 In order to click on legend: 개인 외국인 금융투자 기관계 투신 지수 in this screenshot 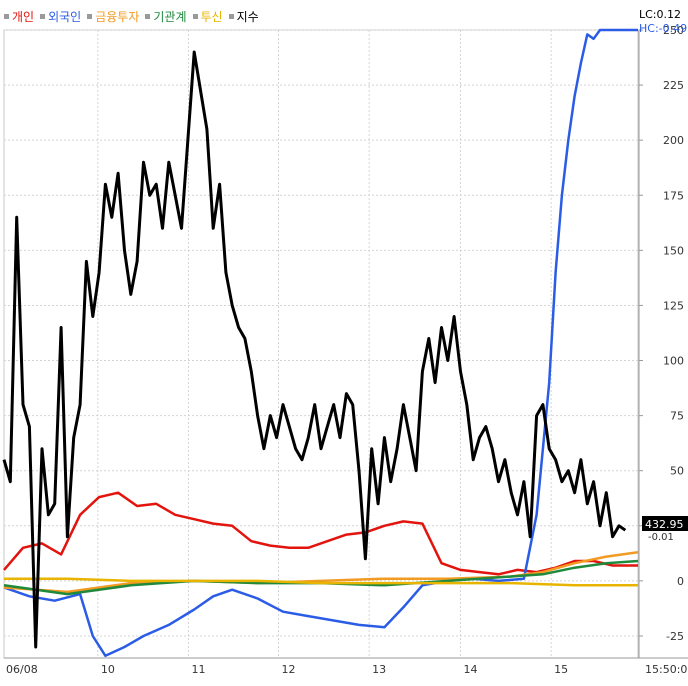, I will do `click(131, 16)`.